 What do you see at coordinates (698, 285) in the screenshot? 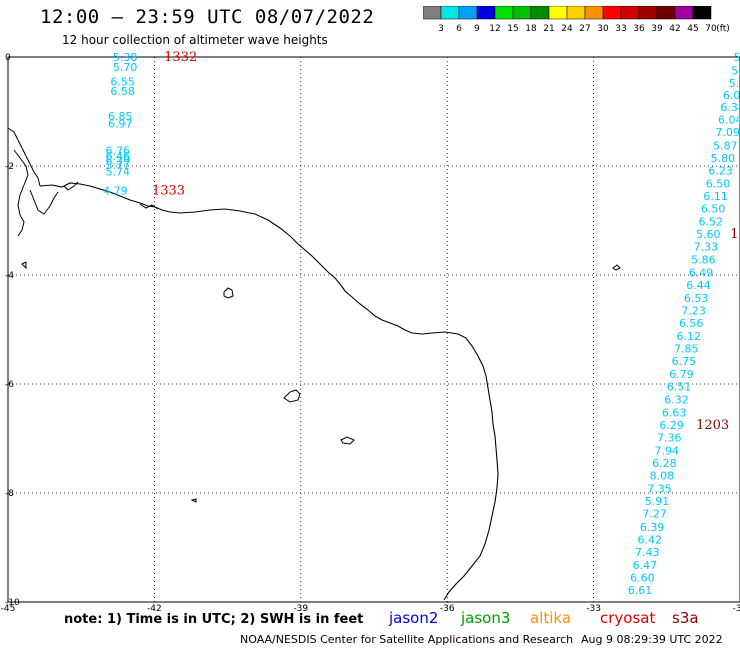
I see `wave-height-value: 6.44` at bounding box center [698, 285].